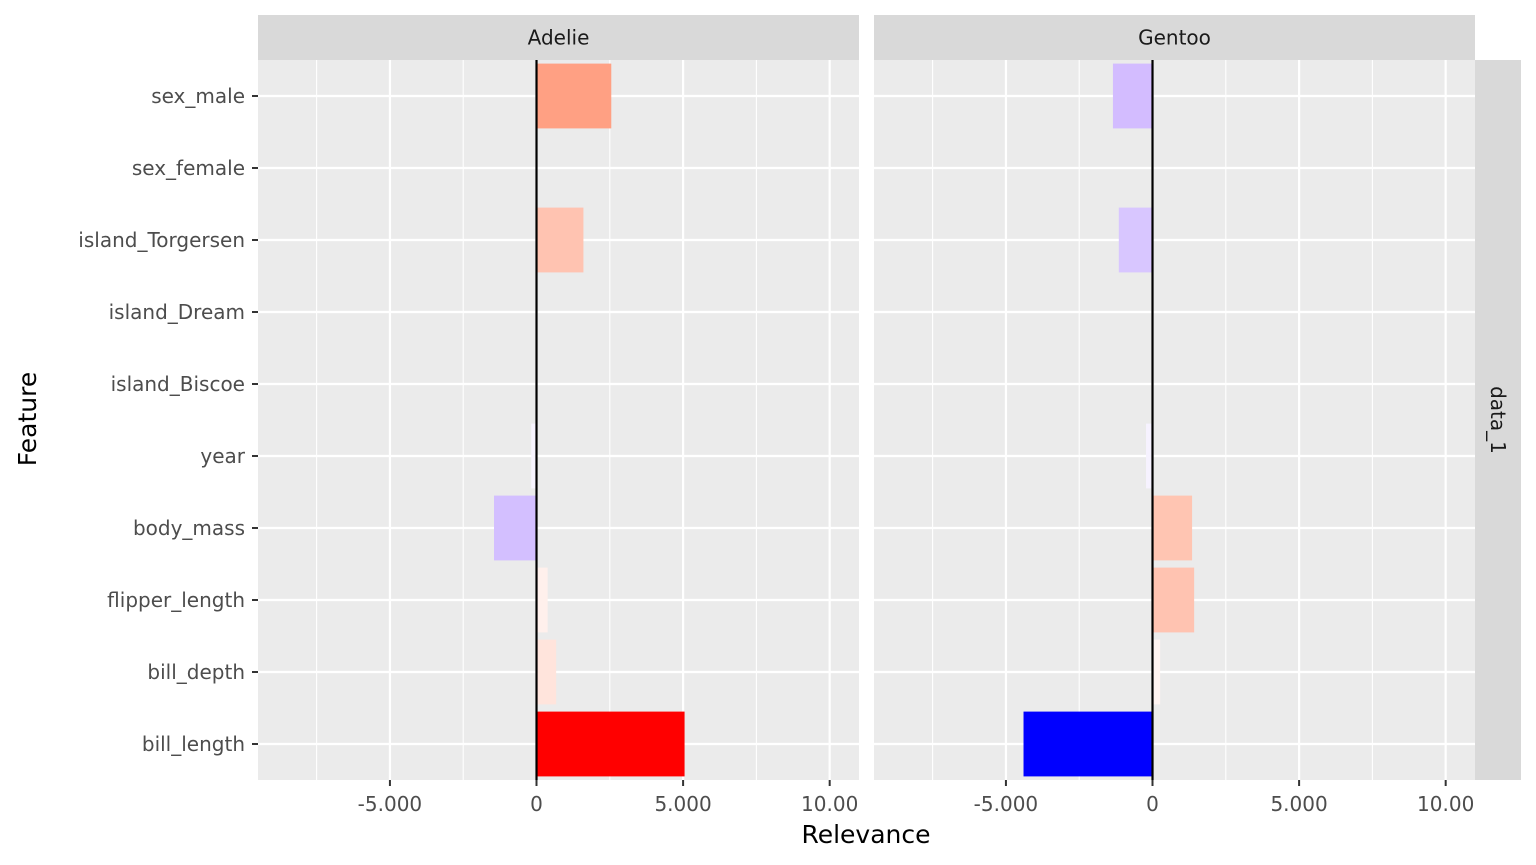 The image size is (1536, 865). I want to click on y-tick-label: sex_male, so click(198, 96).